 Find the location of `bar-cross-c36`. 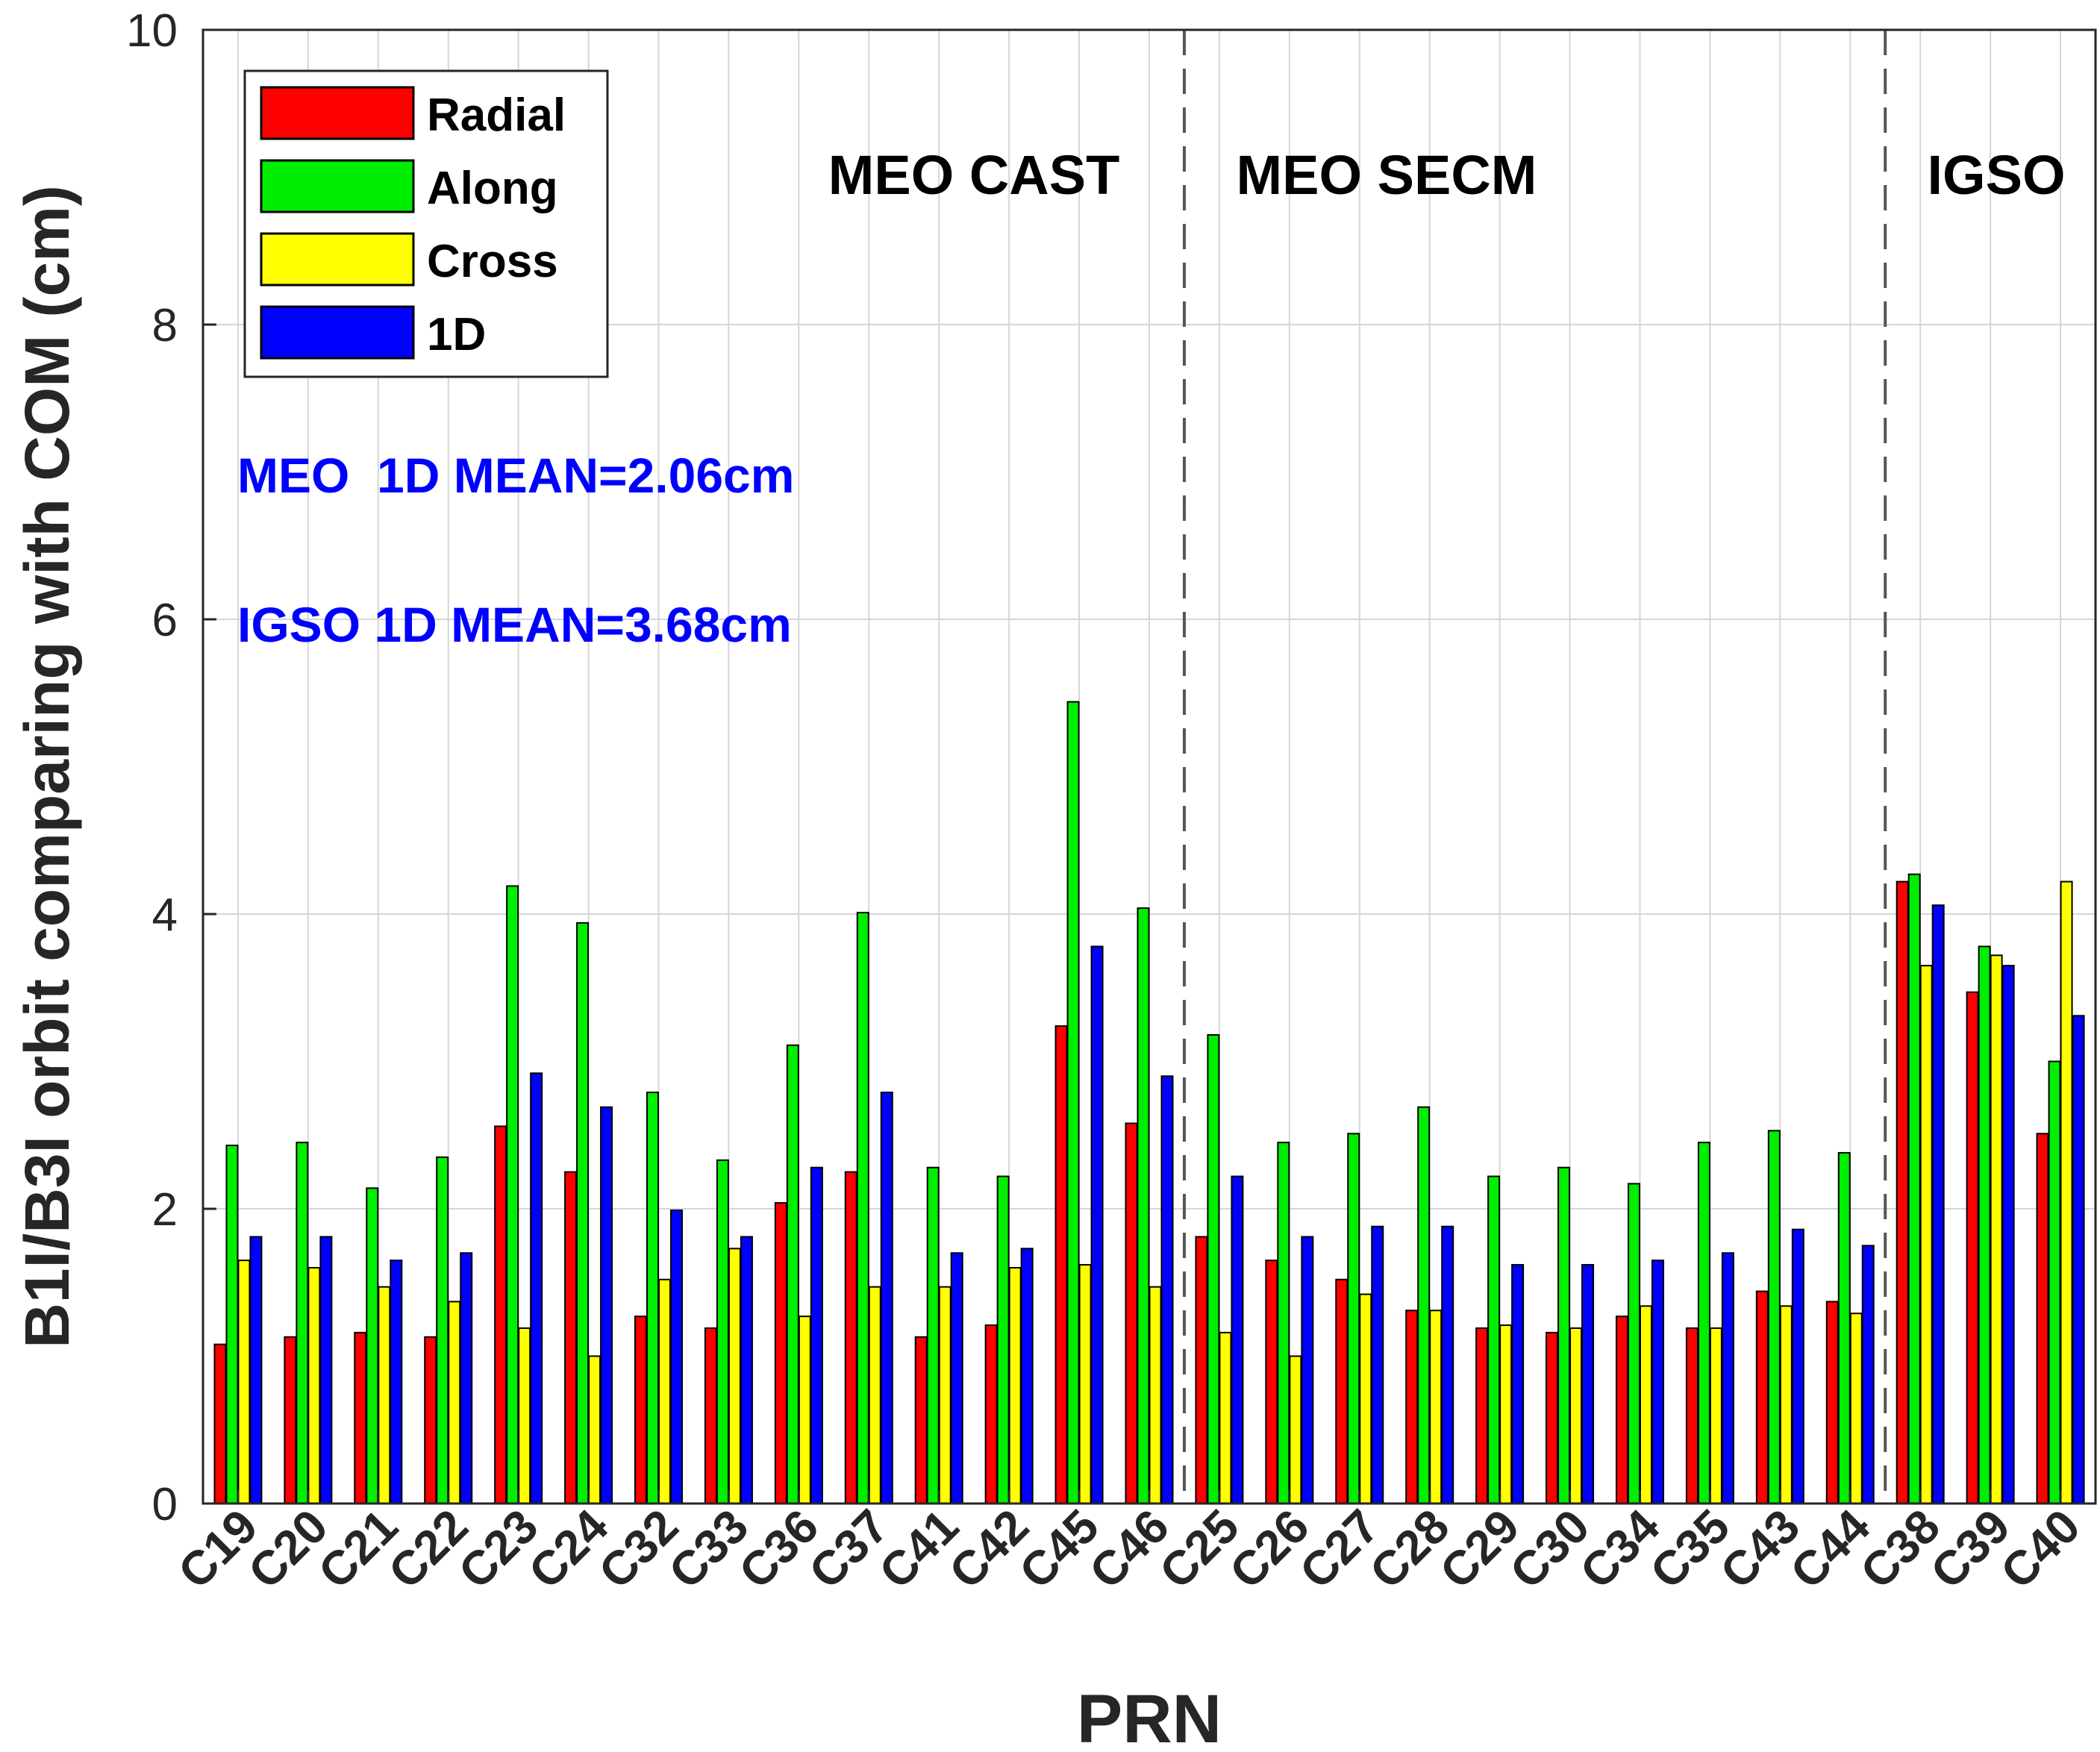

bar-cross-c36 is located at coordinates (804, 1410).